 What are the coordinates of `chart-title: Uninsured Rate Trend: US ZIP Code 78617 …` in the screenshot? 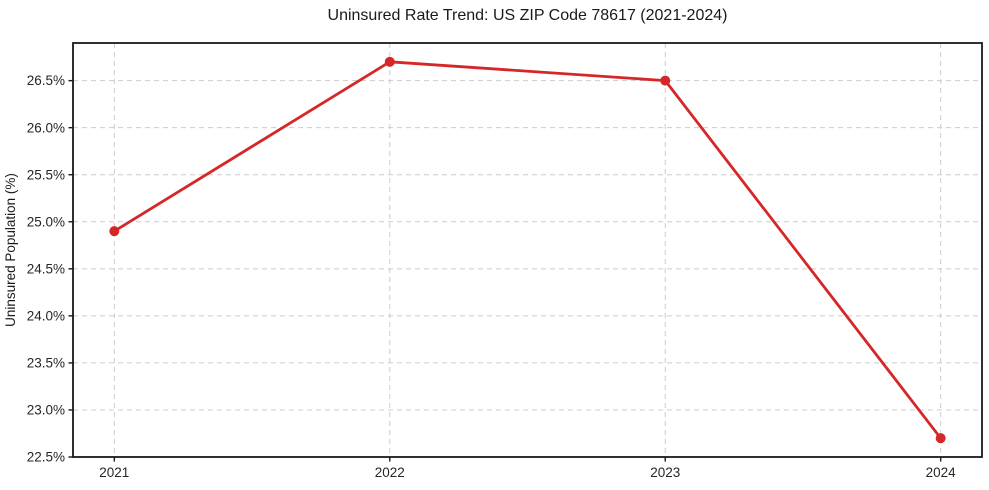 It's located at (527, 15).